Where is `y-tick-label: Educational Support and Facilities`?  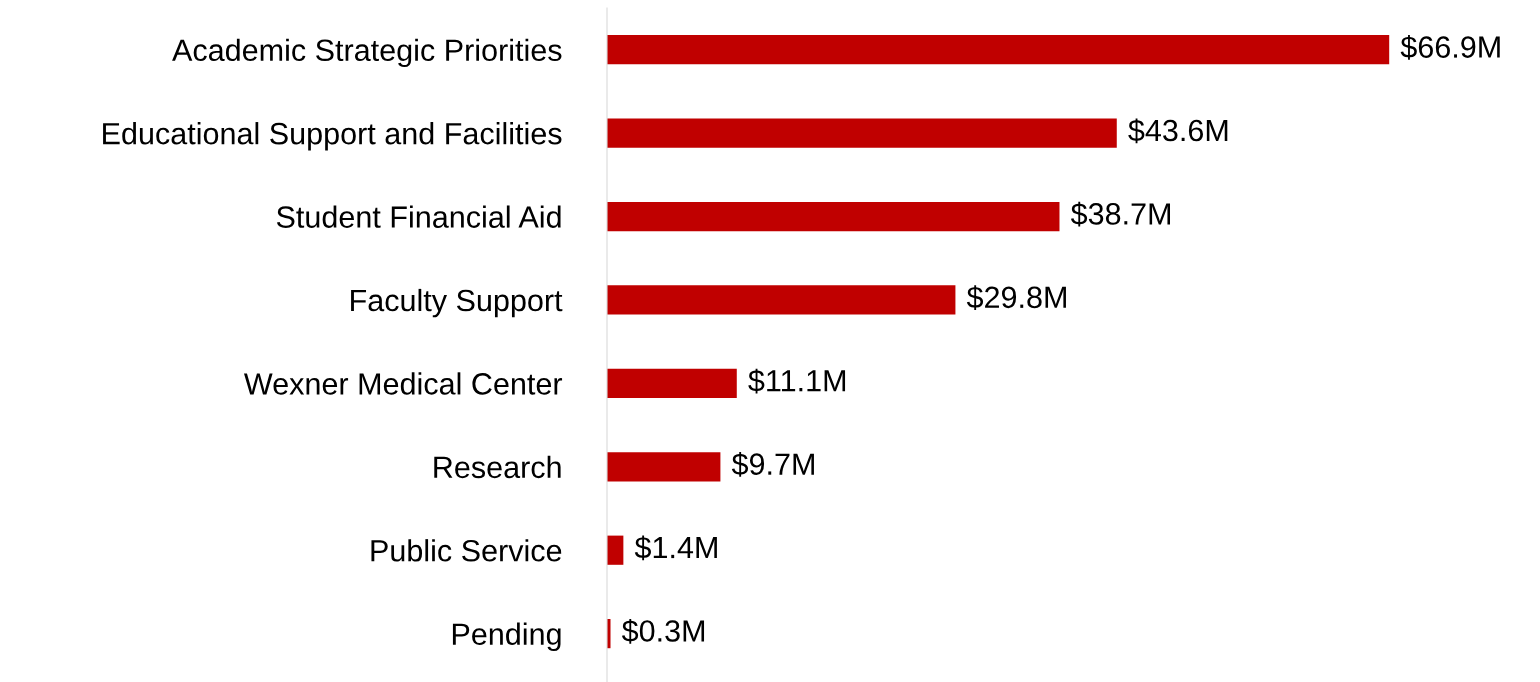 y-tick-label: Educational Support and Facilities is located at coordinates (332, 136).